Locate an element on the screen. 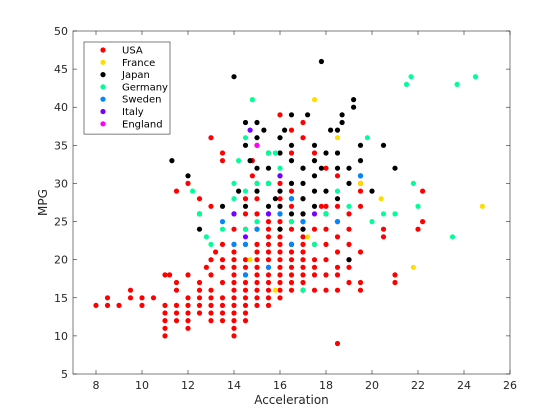 Image resolution: width=560 pixels, height=420 pixels. x-axis-title: Acceleration is located at coordinates (291, 400).